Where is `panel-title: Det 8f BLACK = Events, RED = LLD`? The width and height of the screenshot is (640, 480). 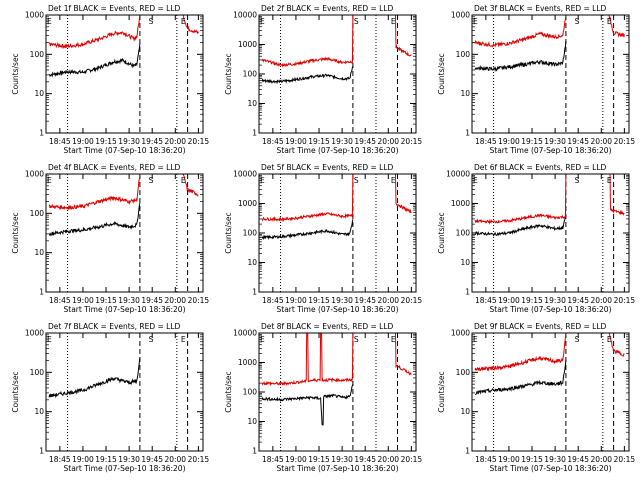
panel-title: Det 8f BLACK = Events, RED = LLD is located at coordinates (327, 326).